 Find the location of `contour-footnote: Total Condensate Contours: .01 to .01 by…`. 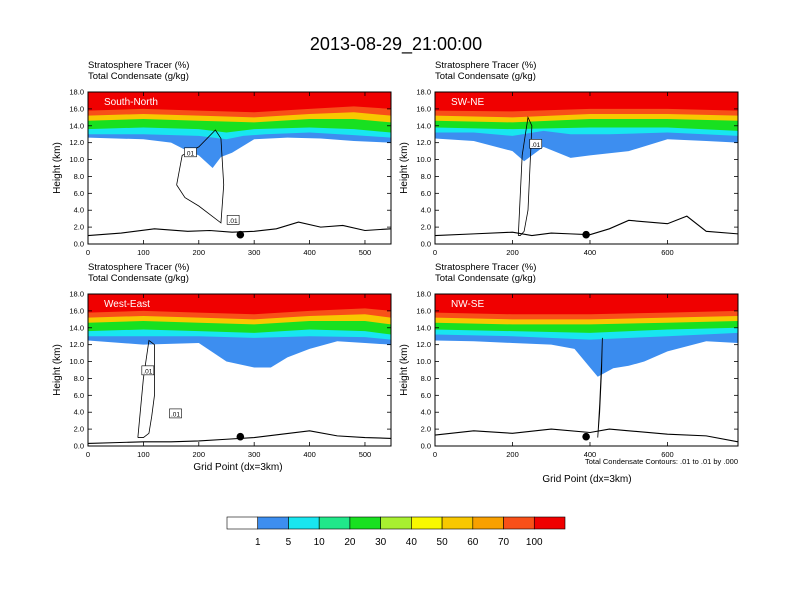

contour-footnote: Total Condensate Contours: .01 to .01 by… is located at coordinates (661, 461).